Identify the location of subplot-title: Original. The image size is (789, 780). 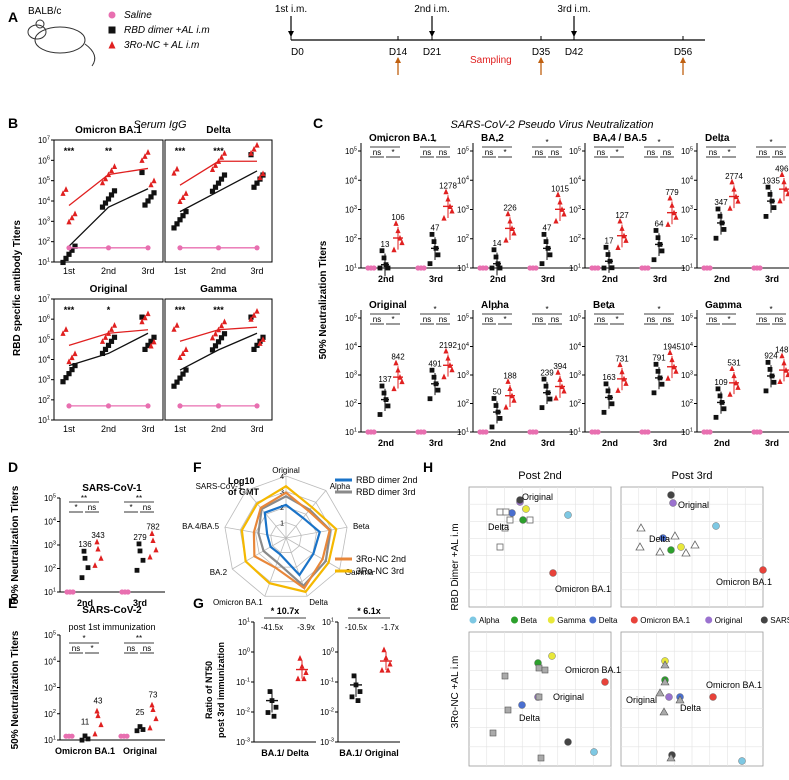
(388, 305).